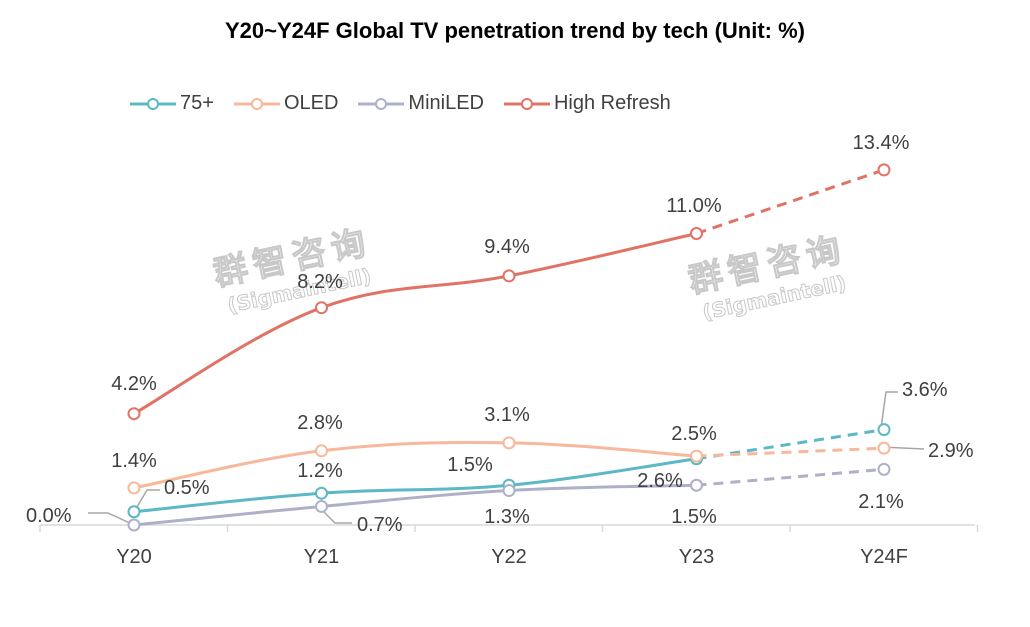 This screenshot has height=627, width=1030. I want to click on data-label: 2.9%, so click(951, 451).